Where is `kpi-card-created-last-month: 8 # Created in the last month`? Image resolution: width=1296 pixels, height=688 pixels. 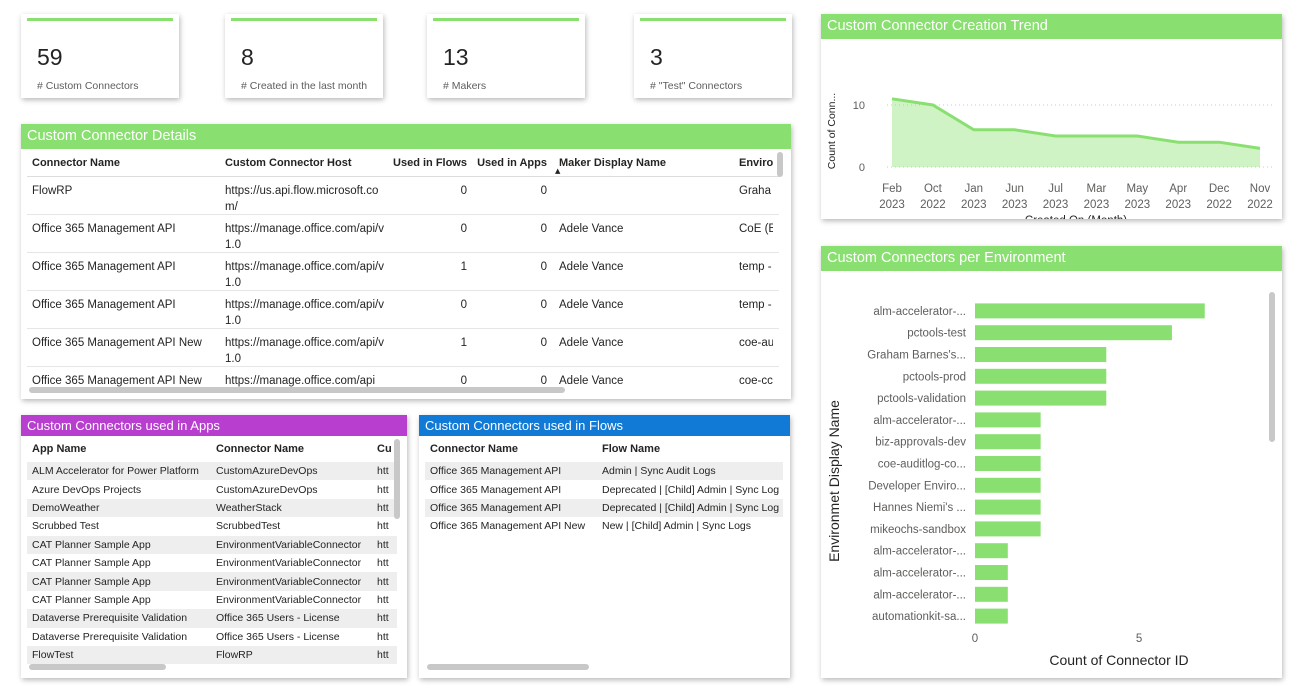
kpi-card-created-last-month: 8 # Created in the last month is located at coordinates (304, 56).